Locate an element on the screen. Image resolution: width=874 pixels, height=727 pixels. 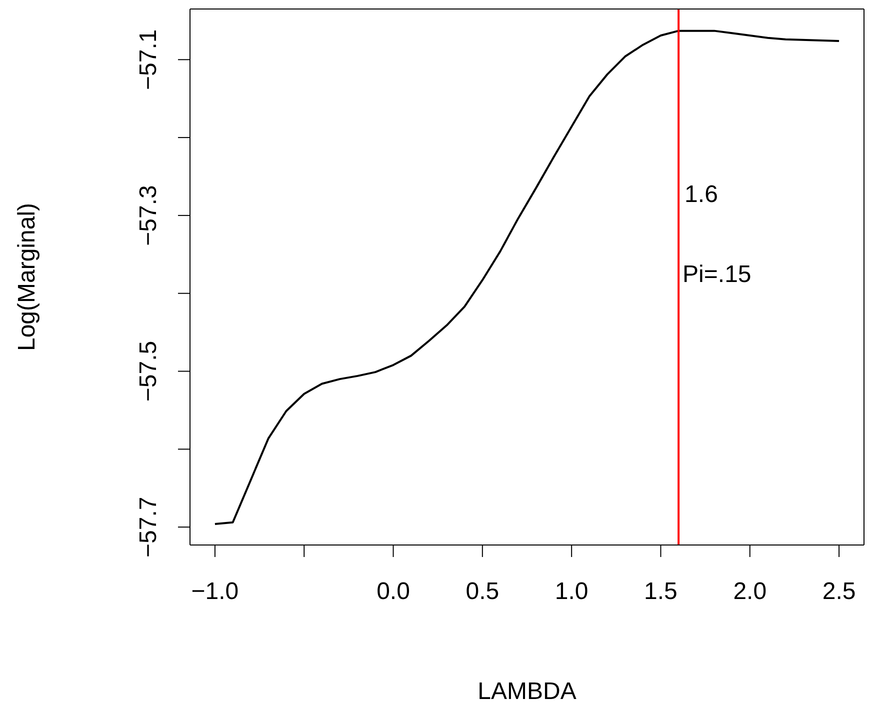
x-tick-label: −1.0 is located at coordinates (215, 591).